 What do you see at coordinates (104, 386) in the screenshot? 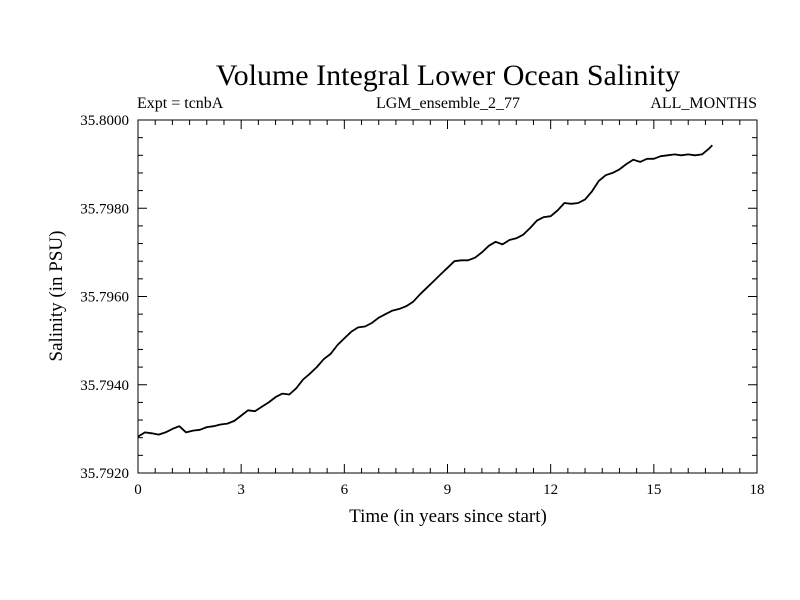
I see `y-tick-label: 35.7940` at bounding box center [104, 386].